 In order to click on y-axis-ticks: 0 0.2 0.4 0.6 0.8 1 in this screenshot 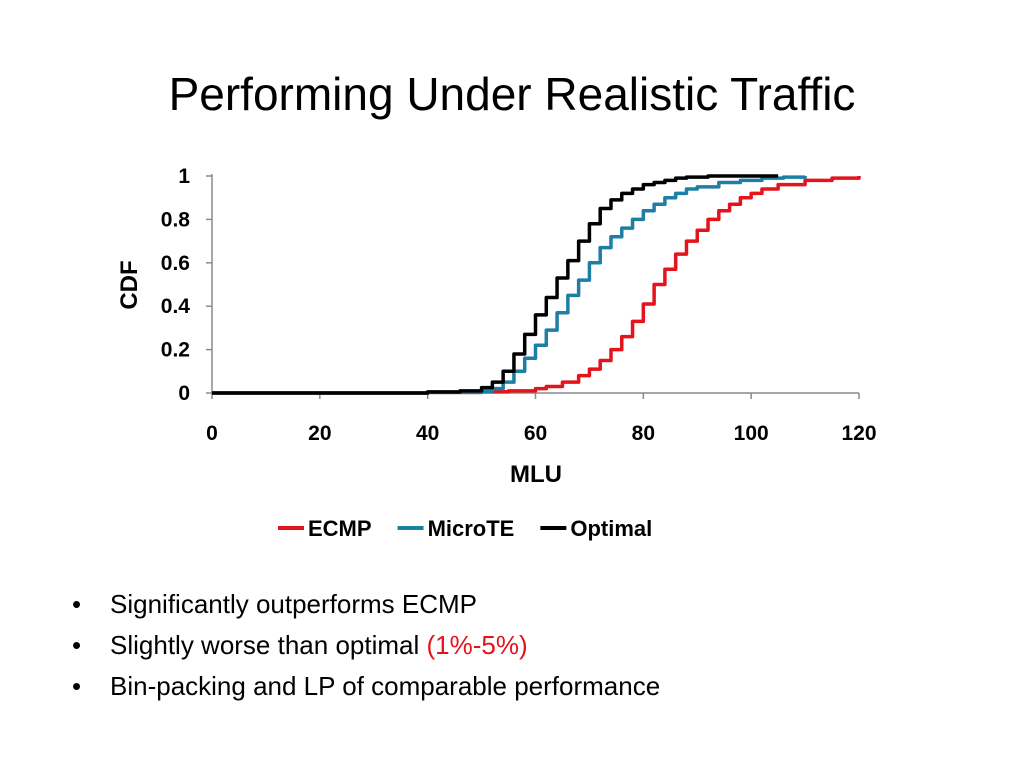, I will do `click(186, 285)`.